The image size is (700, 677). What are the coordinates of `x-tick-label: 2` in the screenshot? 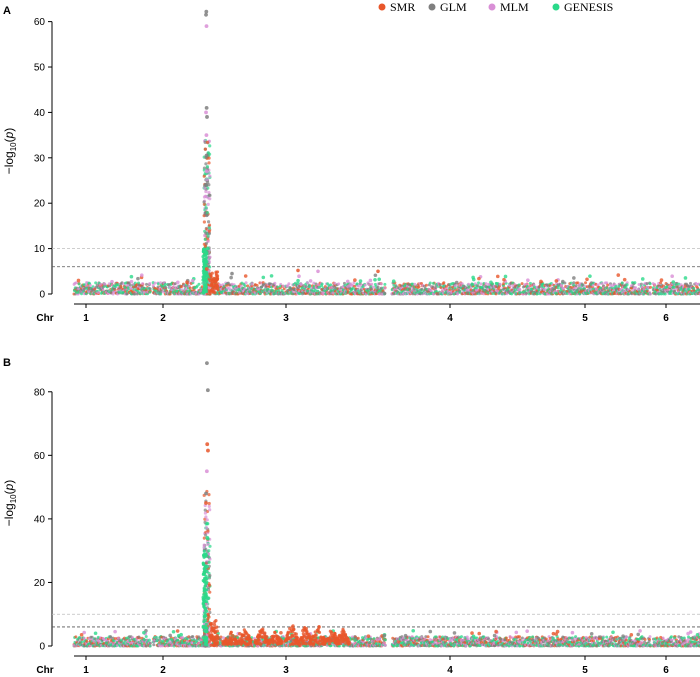 It's located at (163, 318).